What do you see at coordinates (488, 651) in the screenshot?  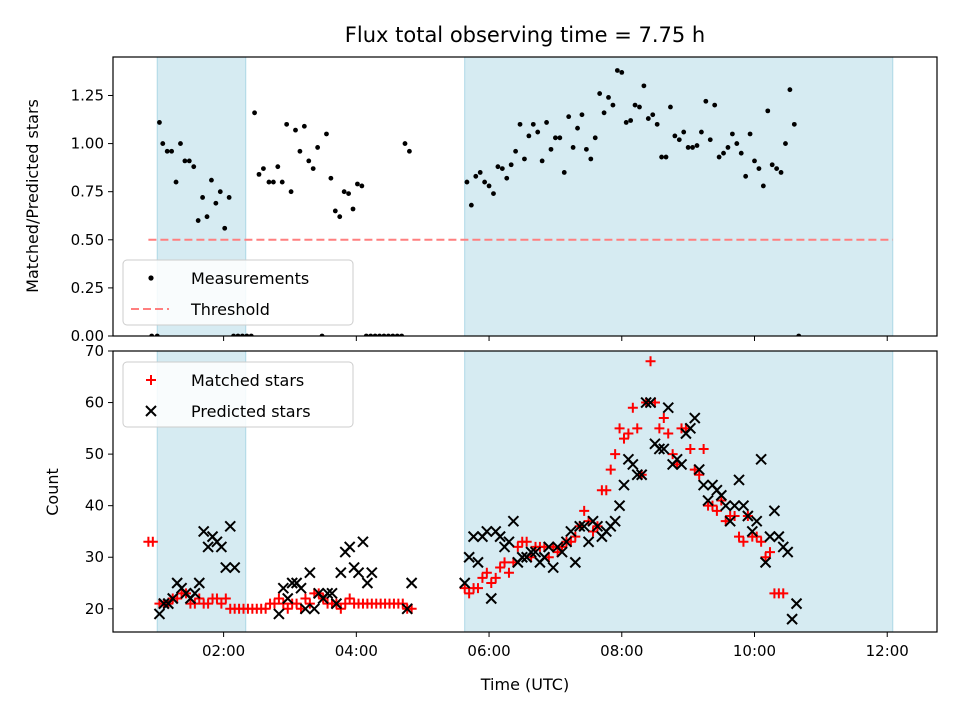 I see `x-tick-label: 06:00` at bounding box center [488, 651].